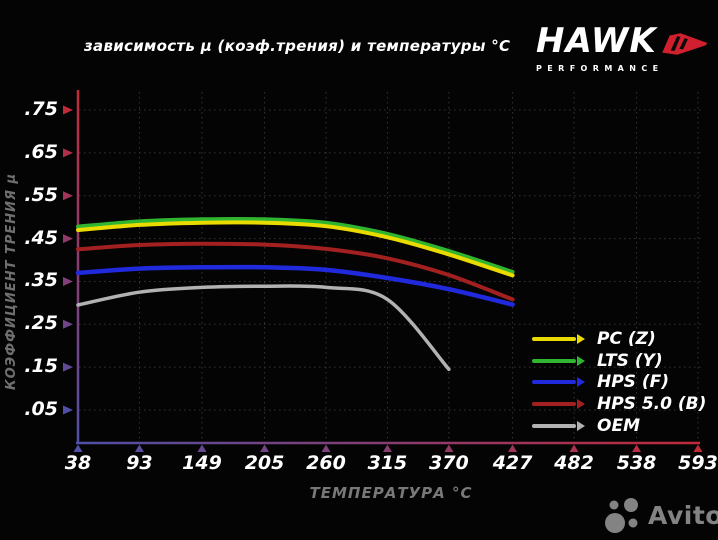  I want to click on legend: PC (Z) LTS (Y) HPS (F) HPS 5.0 (B) OEM, so click(619, 382).